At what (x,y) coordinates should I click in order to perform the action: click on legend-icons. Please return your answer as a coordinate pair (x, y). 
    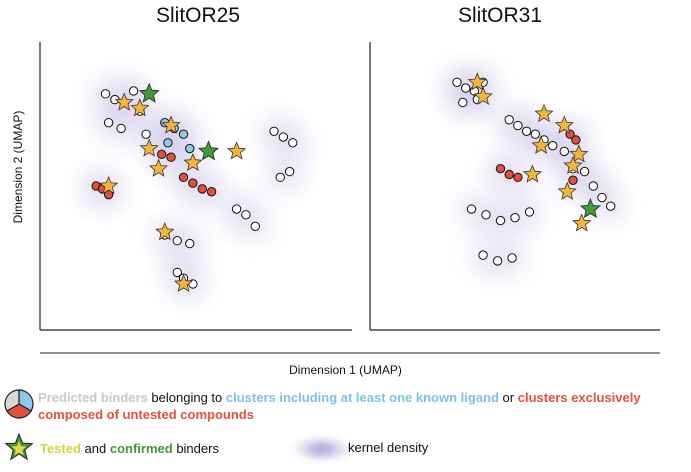
    Looking at the image, I should click on (176, 425).